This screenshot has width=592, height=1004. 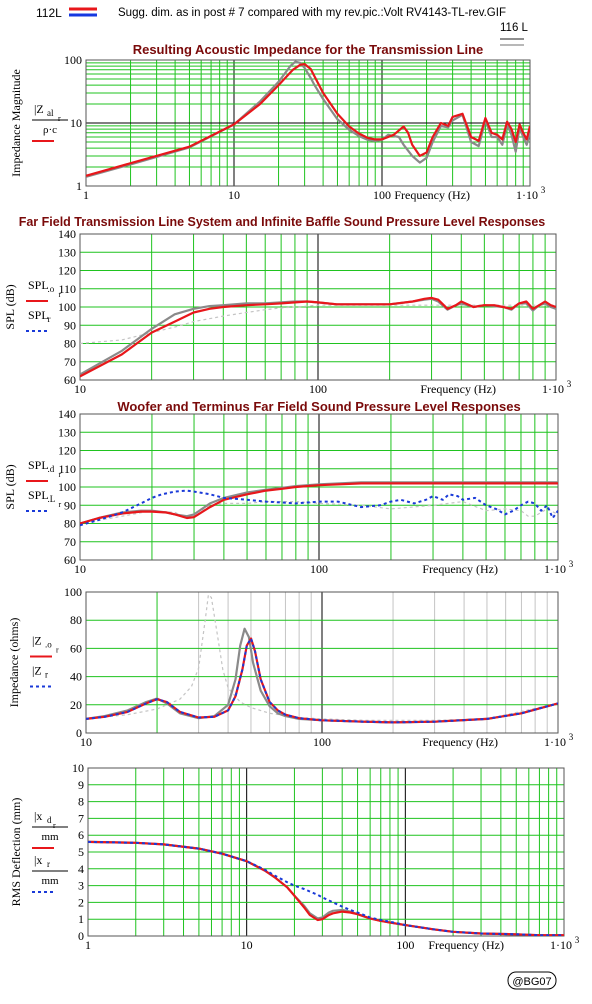 I want to click on series-line-gray, so click(x=308, y=119).